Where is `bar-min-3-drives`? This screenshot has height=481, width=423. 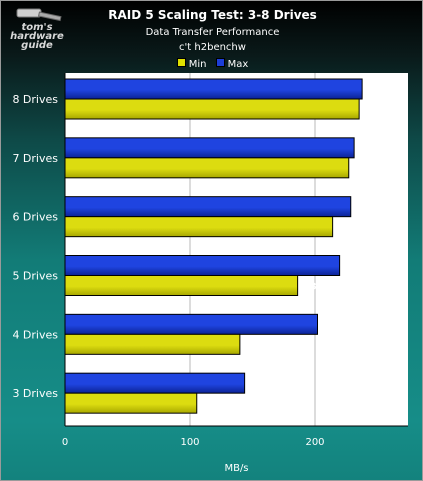
bar-min-3-drives is located at coordinates (131, 403).